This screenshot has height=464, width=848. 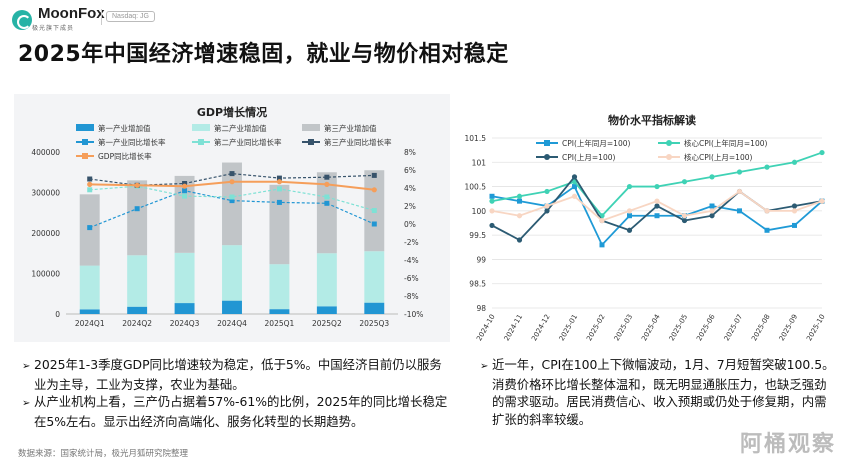 What do you see at coordinates (45, 193) in the screenshot?
I see `y-tick-label: 300000` at bounding box center [45, 193].